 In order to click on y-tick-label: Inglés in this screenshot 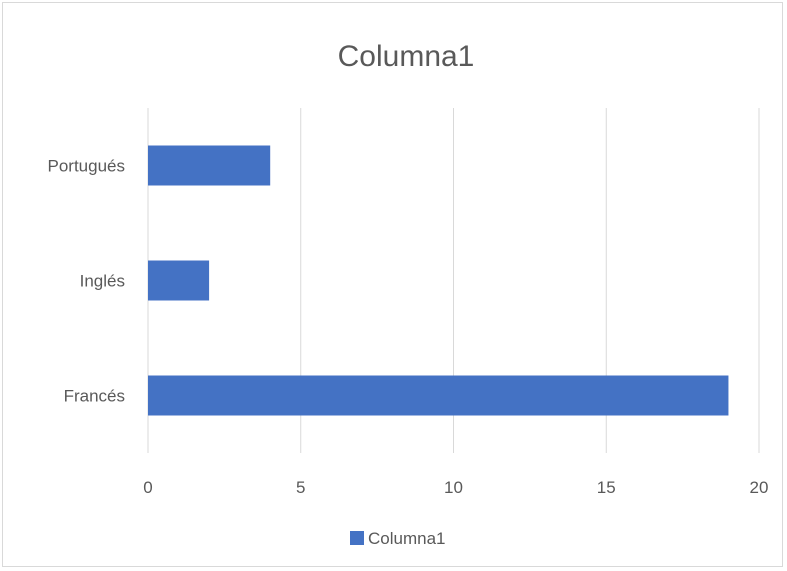, I will do `click(102, 281)`.